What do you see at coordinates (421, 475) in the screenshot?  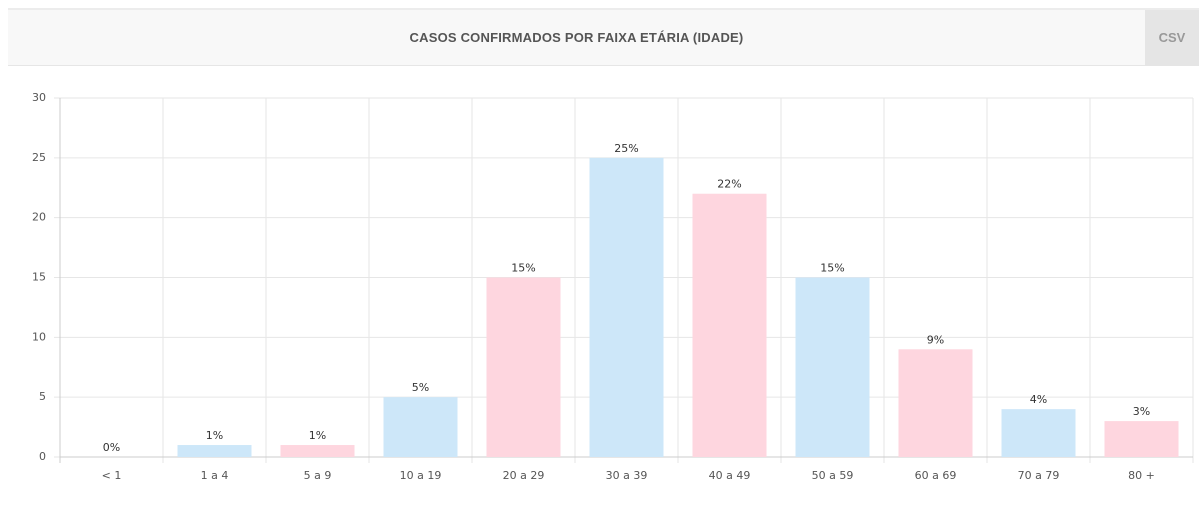 I see `x-tick-label: 10 a 19` at bounding box center [421, 475].